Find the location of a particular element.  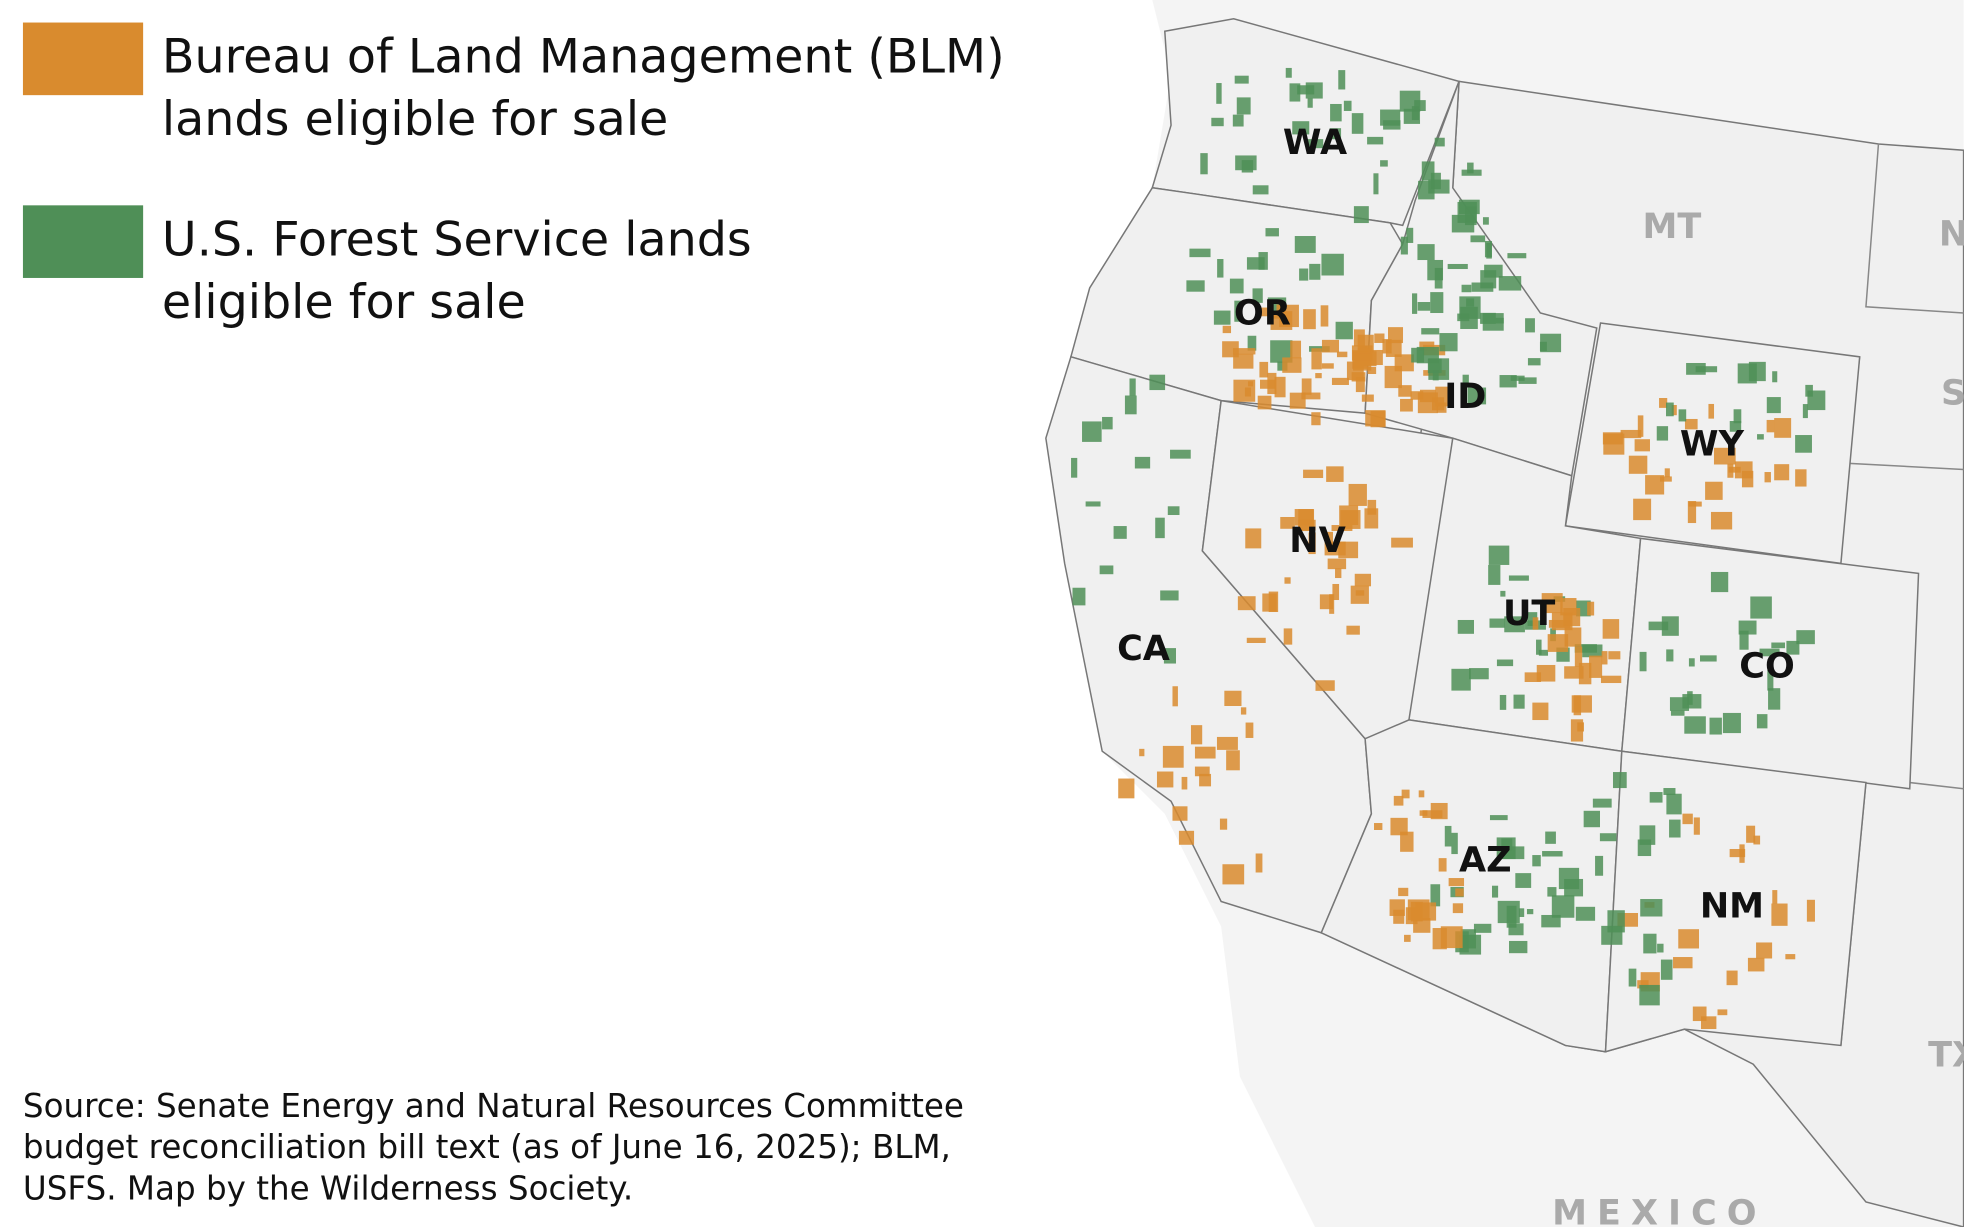

state-label: OR is located at coordinates (1262, 312).